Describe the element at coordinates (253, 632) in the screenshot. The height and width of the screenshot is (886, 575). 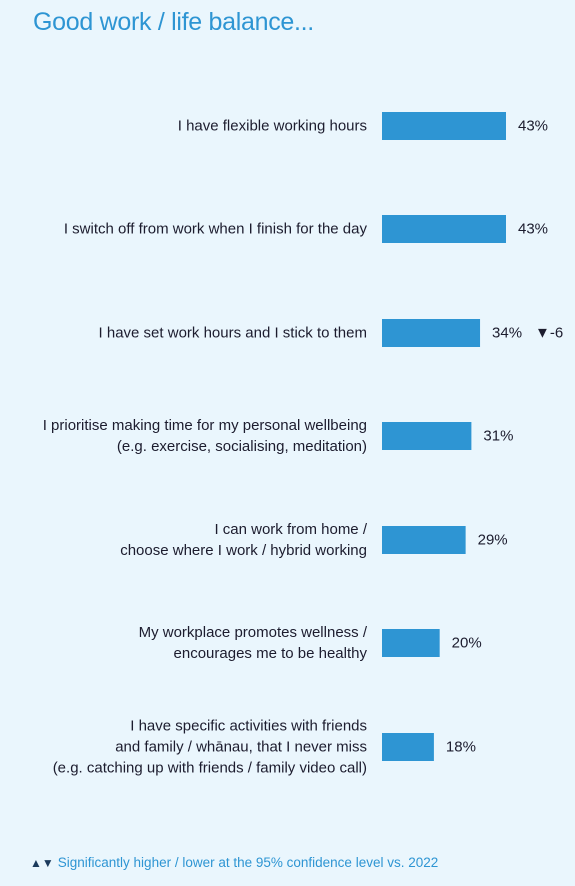
I see `category-label: My workplace promotes wellness /` at that location.